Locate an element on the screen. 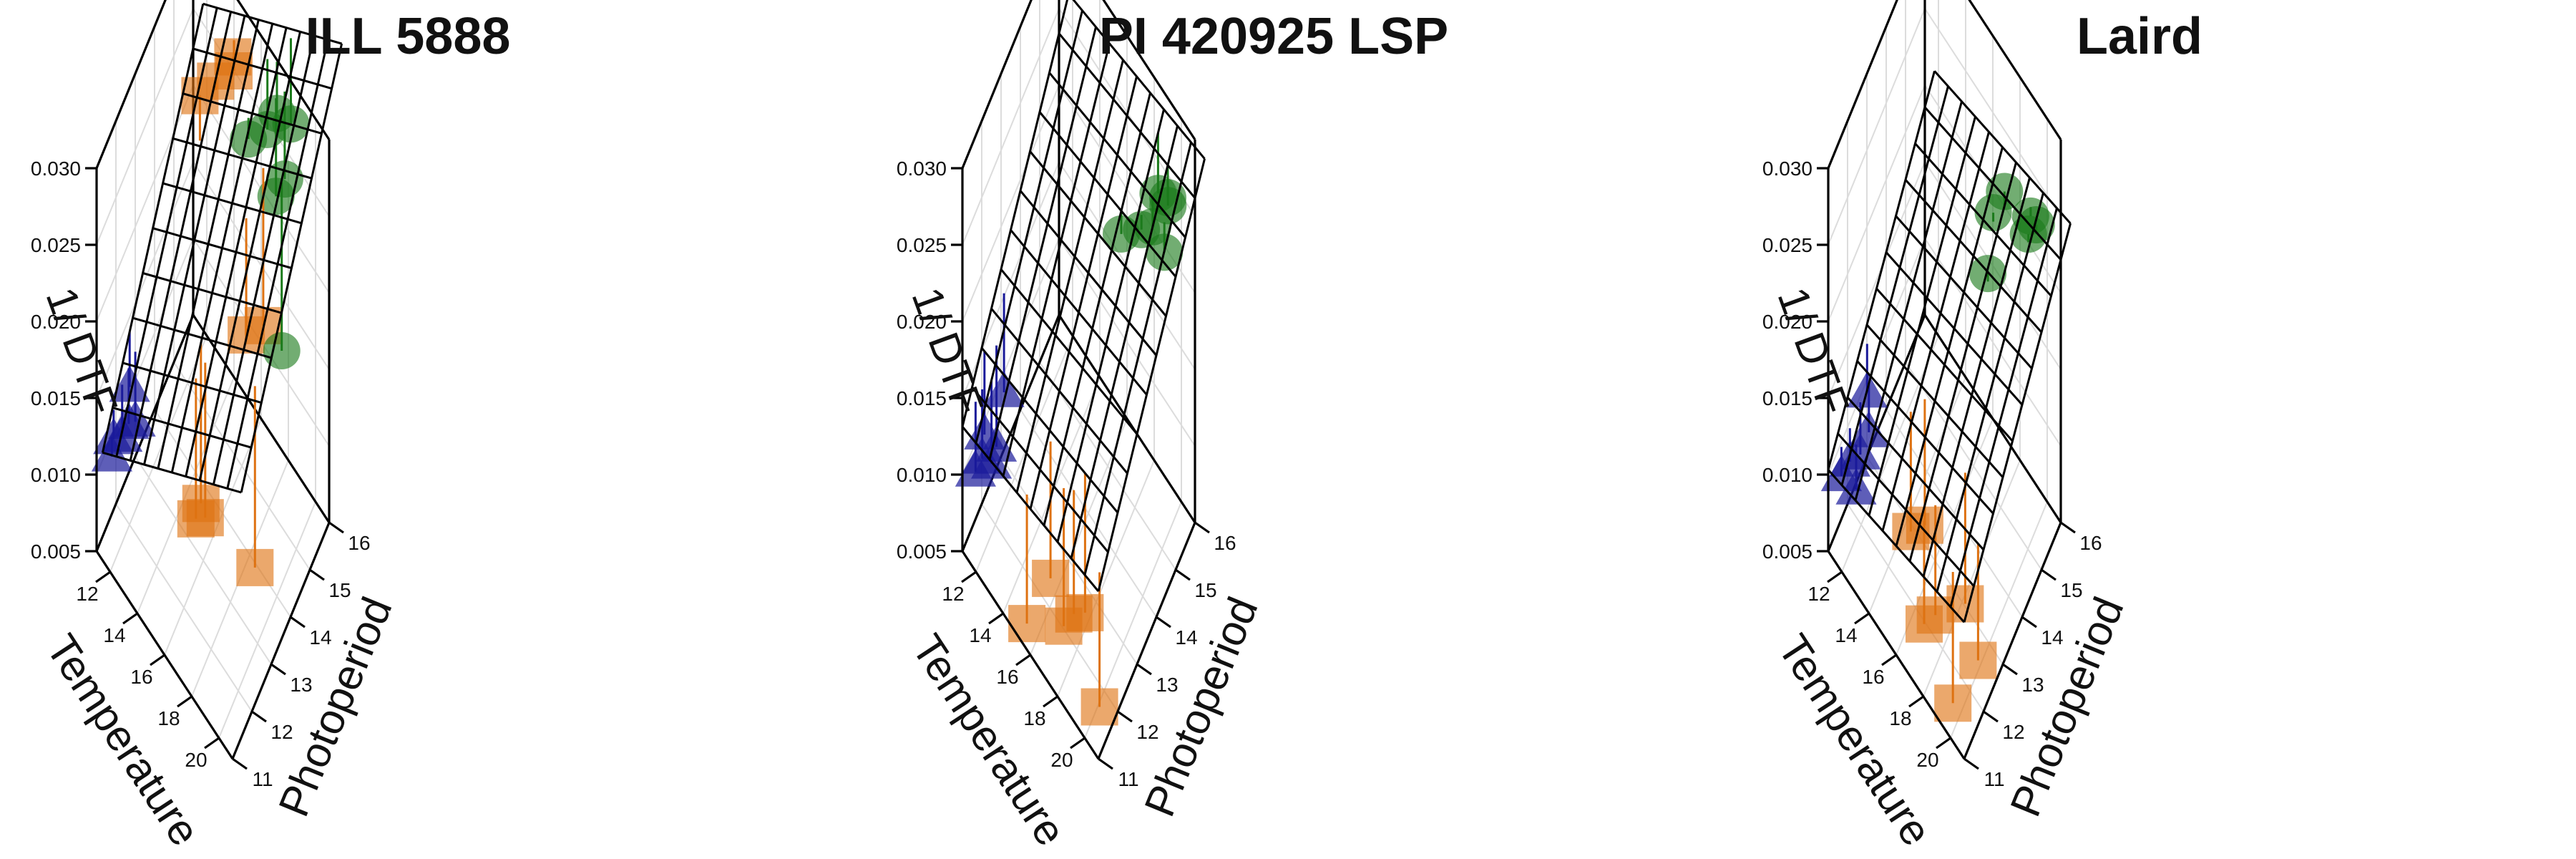  z-tick-label: 0.025 is located at coordinates (56, 245).